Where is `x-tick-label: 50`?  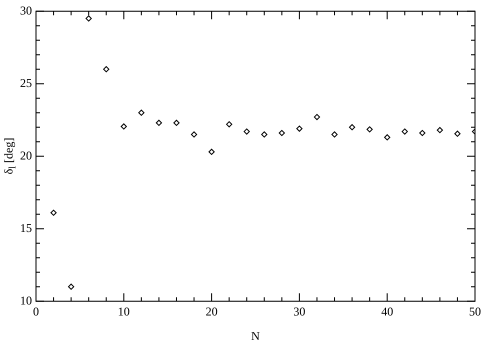 x-tick-label: 50 is located at coordinates (475, 311).